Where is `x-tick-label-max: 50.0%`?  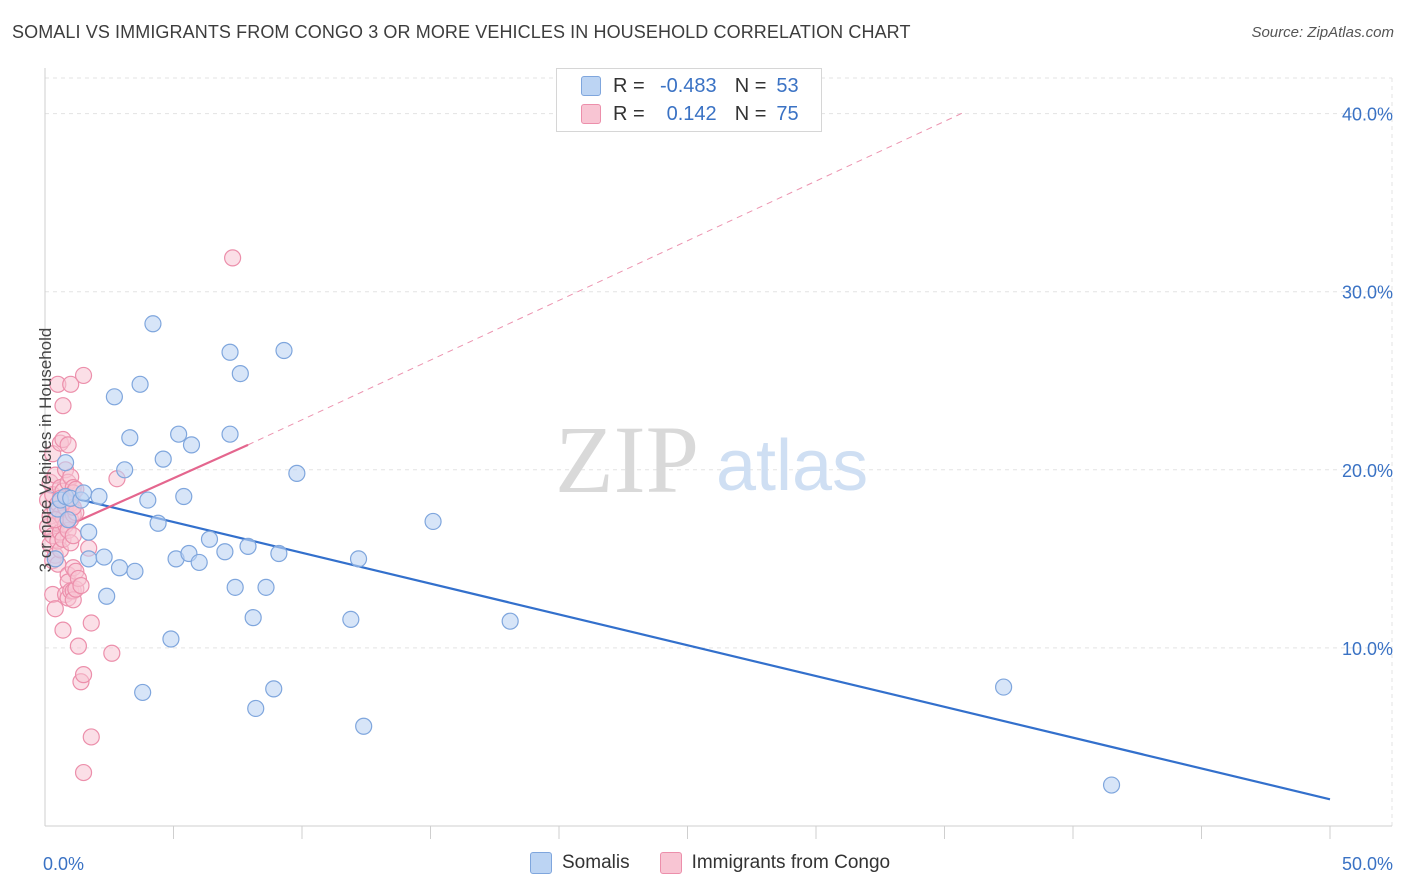 x-tick-label-max: 50.0% is located at coordinates (1367, 864).